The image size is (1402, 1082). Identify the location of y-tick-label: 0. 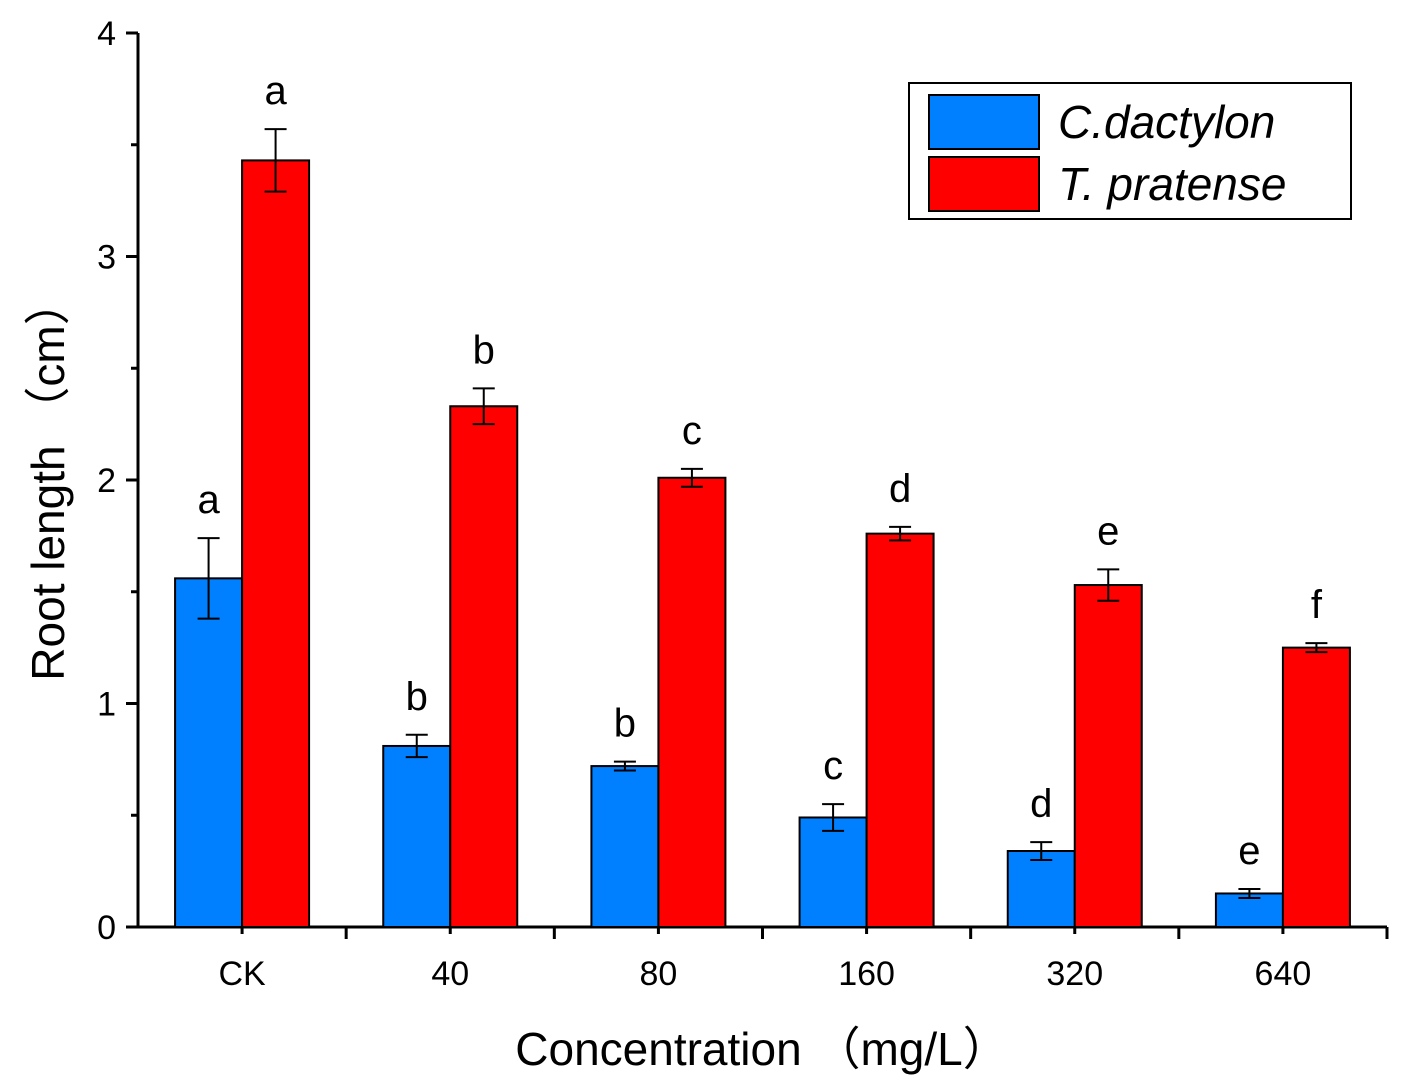
(106, 928).